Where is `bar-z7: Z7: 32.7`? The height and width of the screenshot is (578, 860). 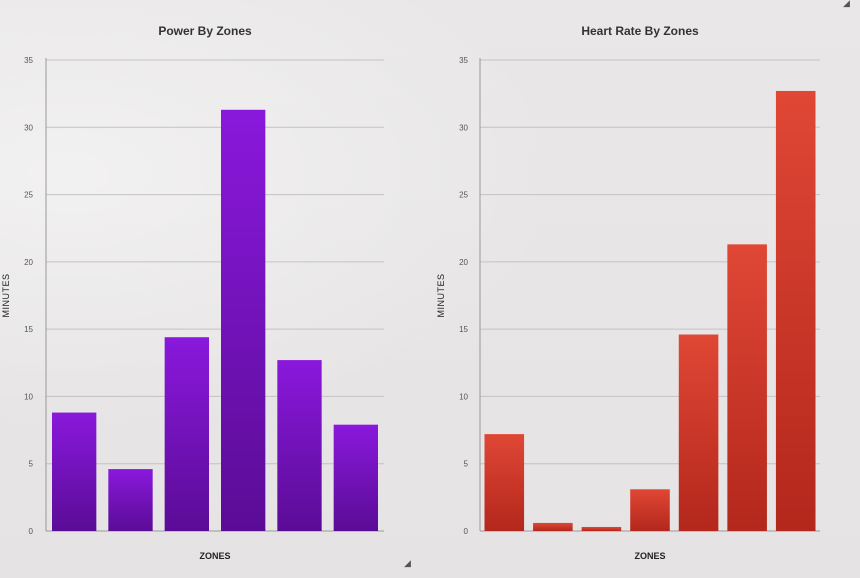 bar-z7: Z7: 32.7 is located at coordinates (795, 311).